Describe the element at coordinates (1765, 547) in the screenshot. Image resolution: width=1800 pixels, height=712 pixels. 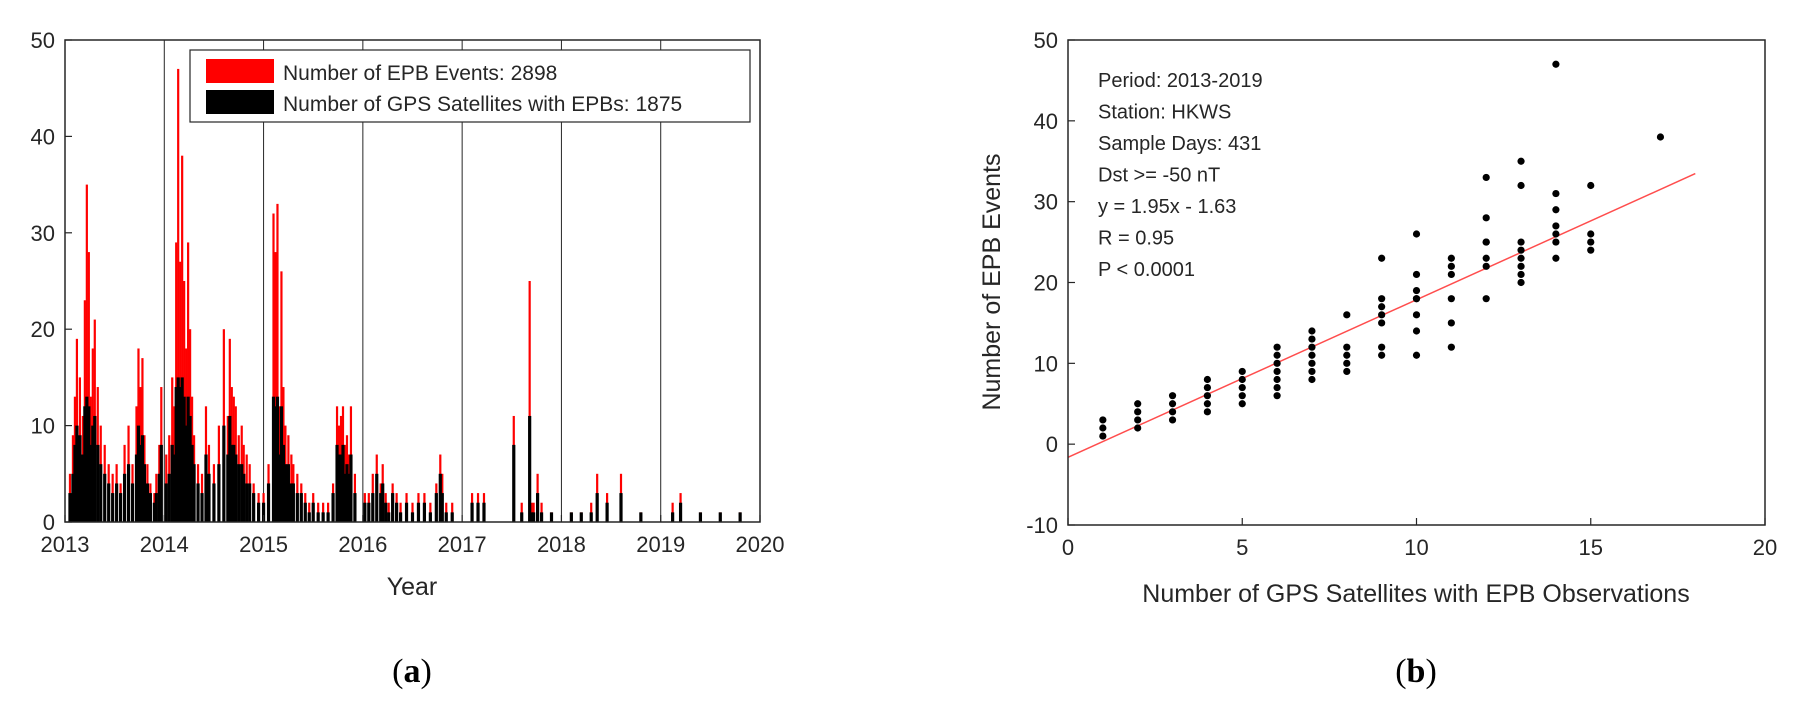
I see `x-tick-label: 20` at that location.